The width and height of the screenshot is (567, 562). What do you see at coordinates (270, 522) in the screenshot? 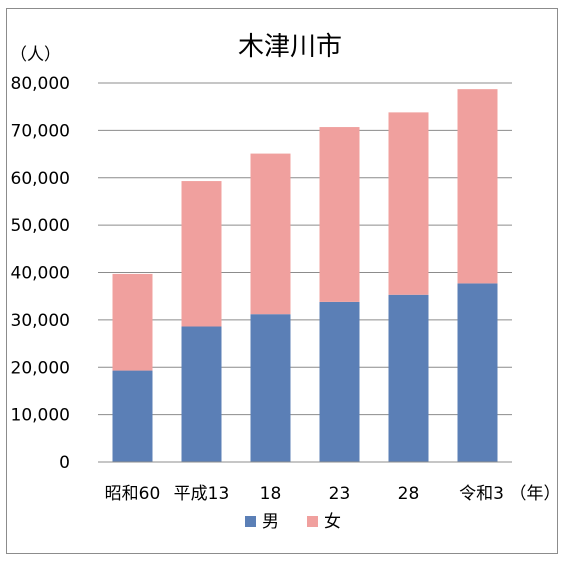
I see `legend-label: 男` at bounding box center [270, 522].